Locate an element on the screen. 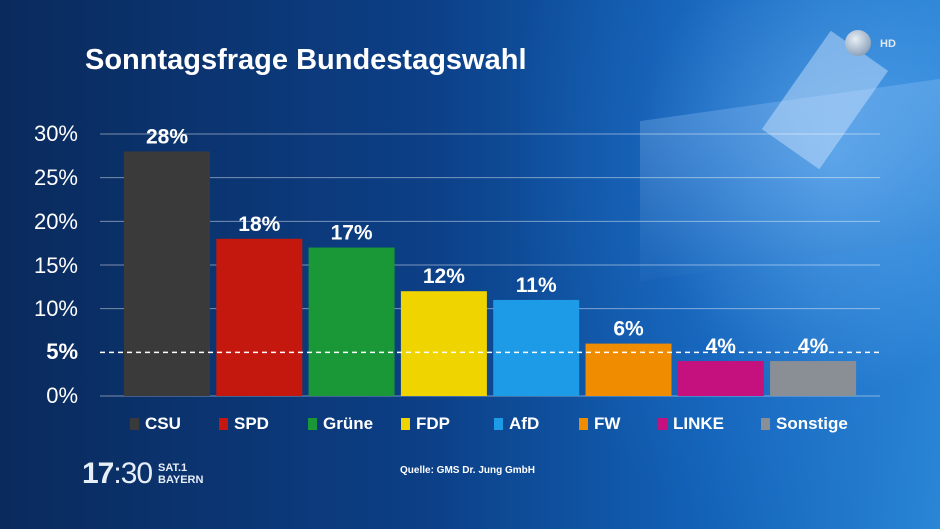 This screenshot has width=940, height=529. legend-item-sonstige: Sonstige is located at coordinates (804, 424).